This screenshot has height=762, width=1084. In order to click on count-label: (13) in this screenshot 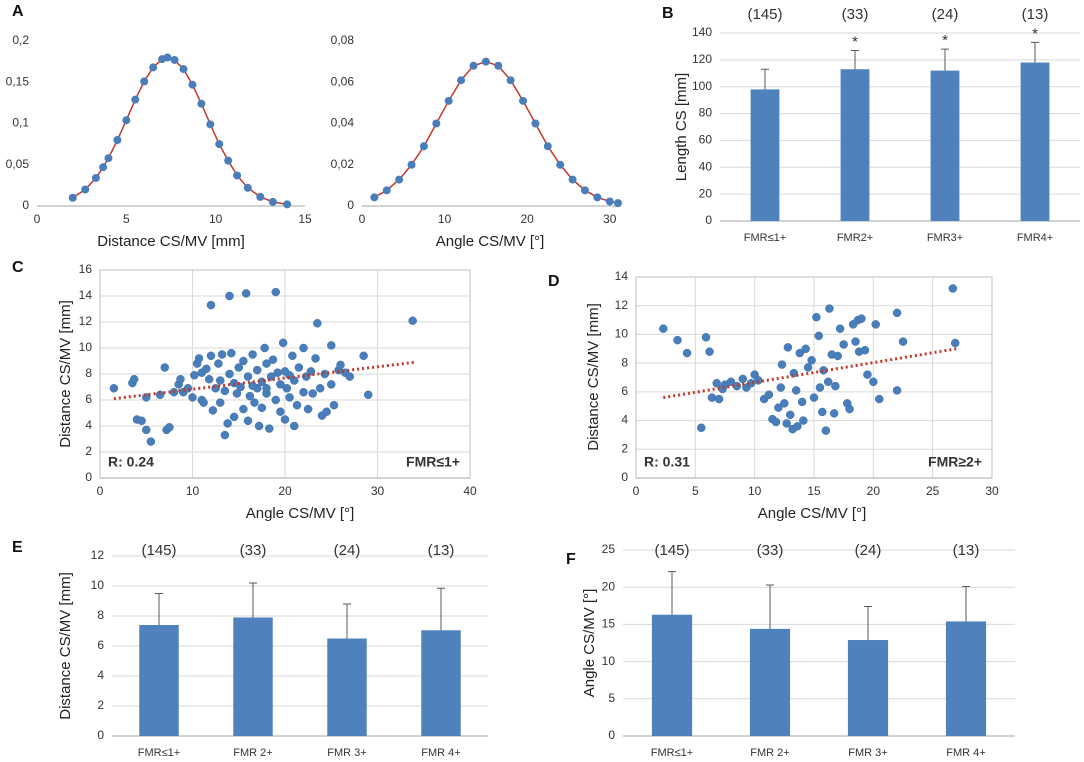, I will do `click(441, 550)`.